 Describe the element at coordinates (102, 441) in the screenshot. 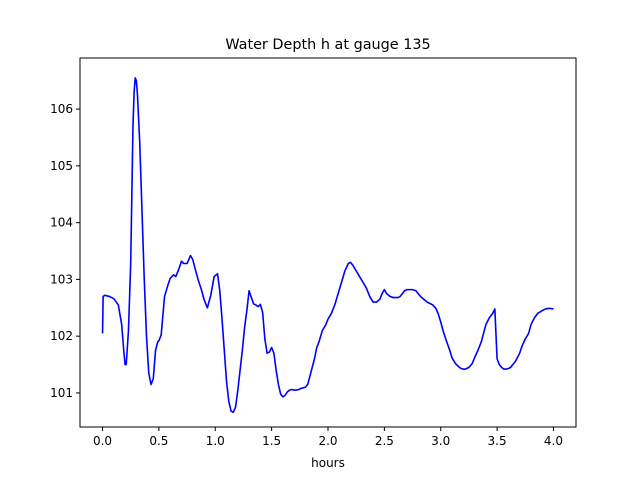

I see `x-tick-label: 0.0` at that location.